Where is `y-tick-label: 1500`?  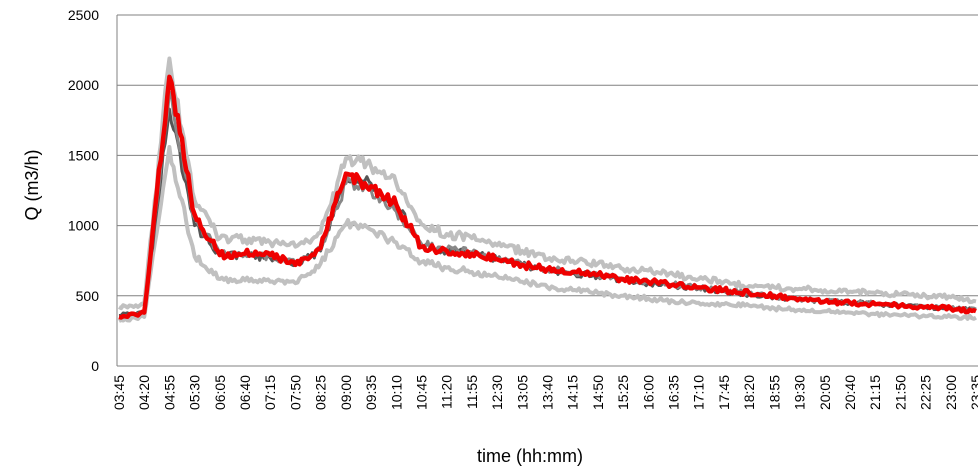 y-tick-label: 1500 is located at coordinates (83, 155).